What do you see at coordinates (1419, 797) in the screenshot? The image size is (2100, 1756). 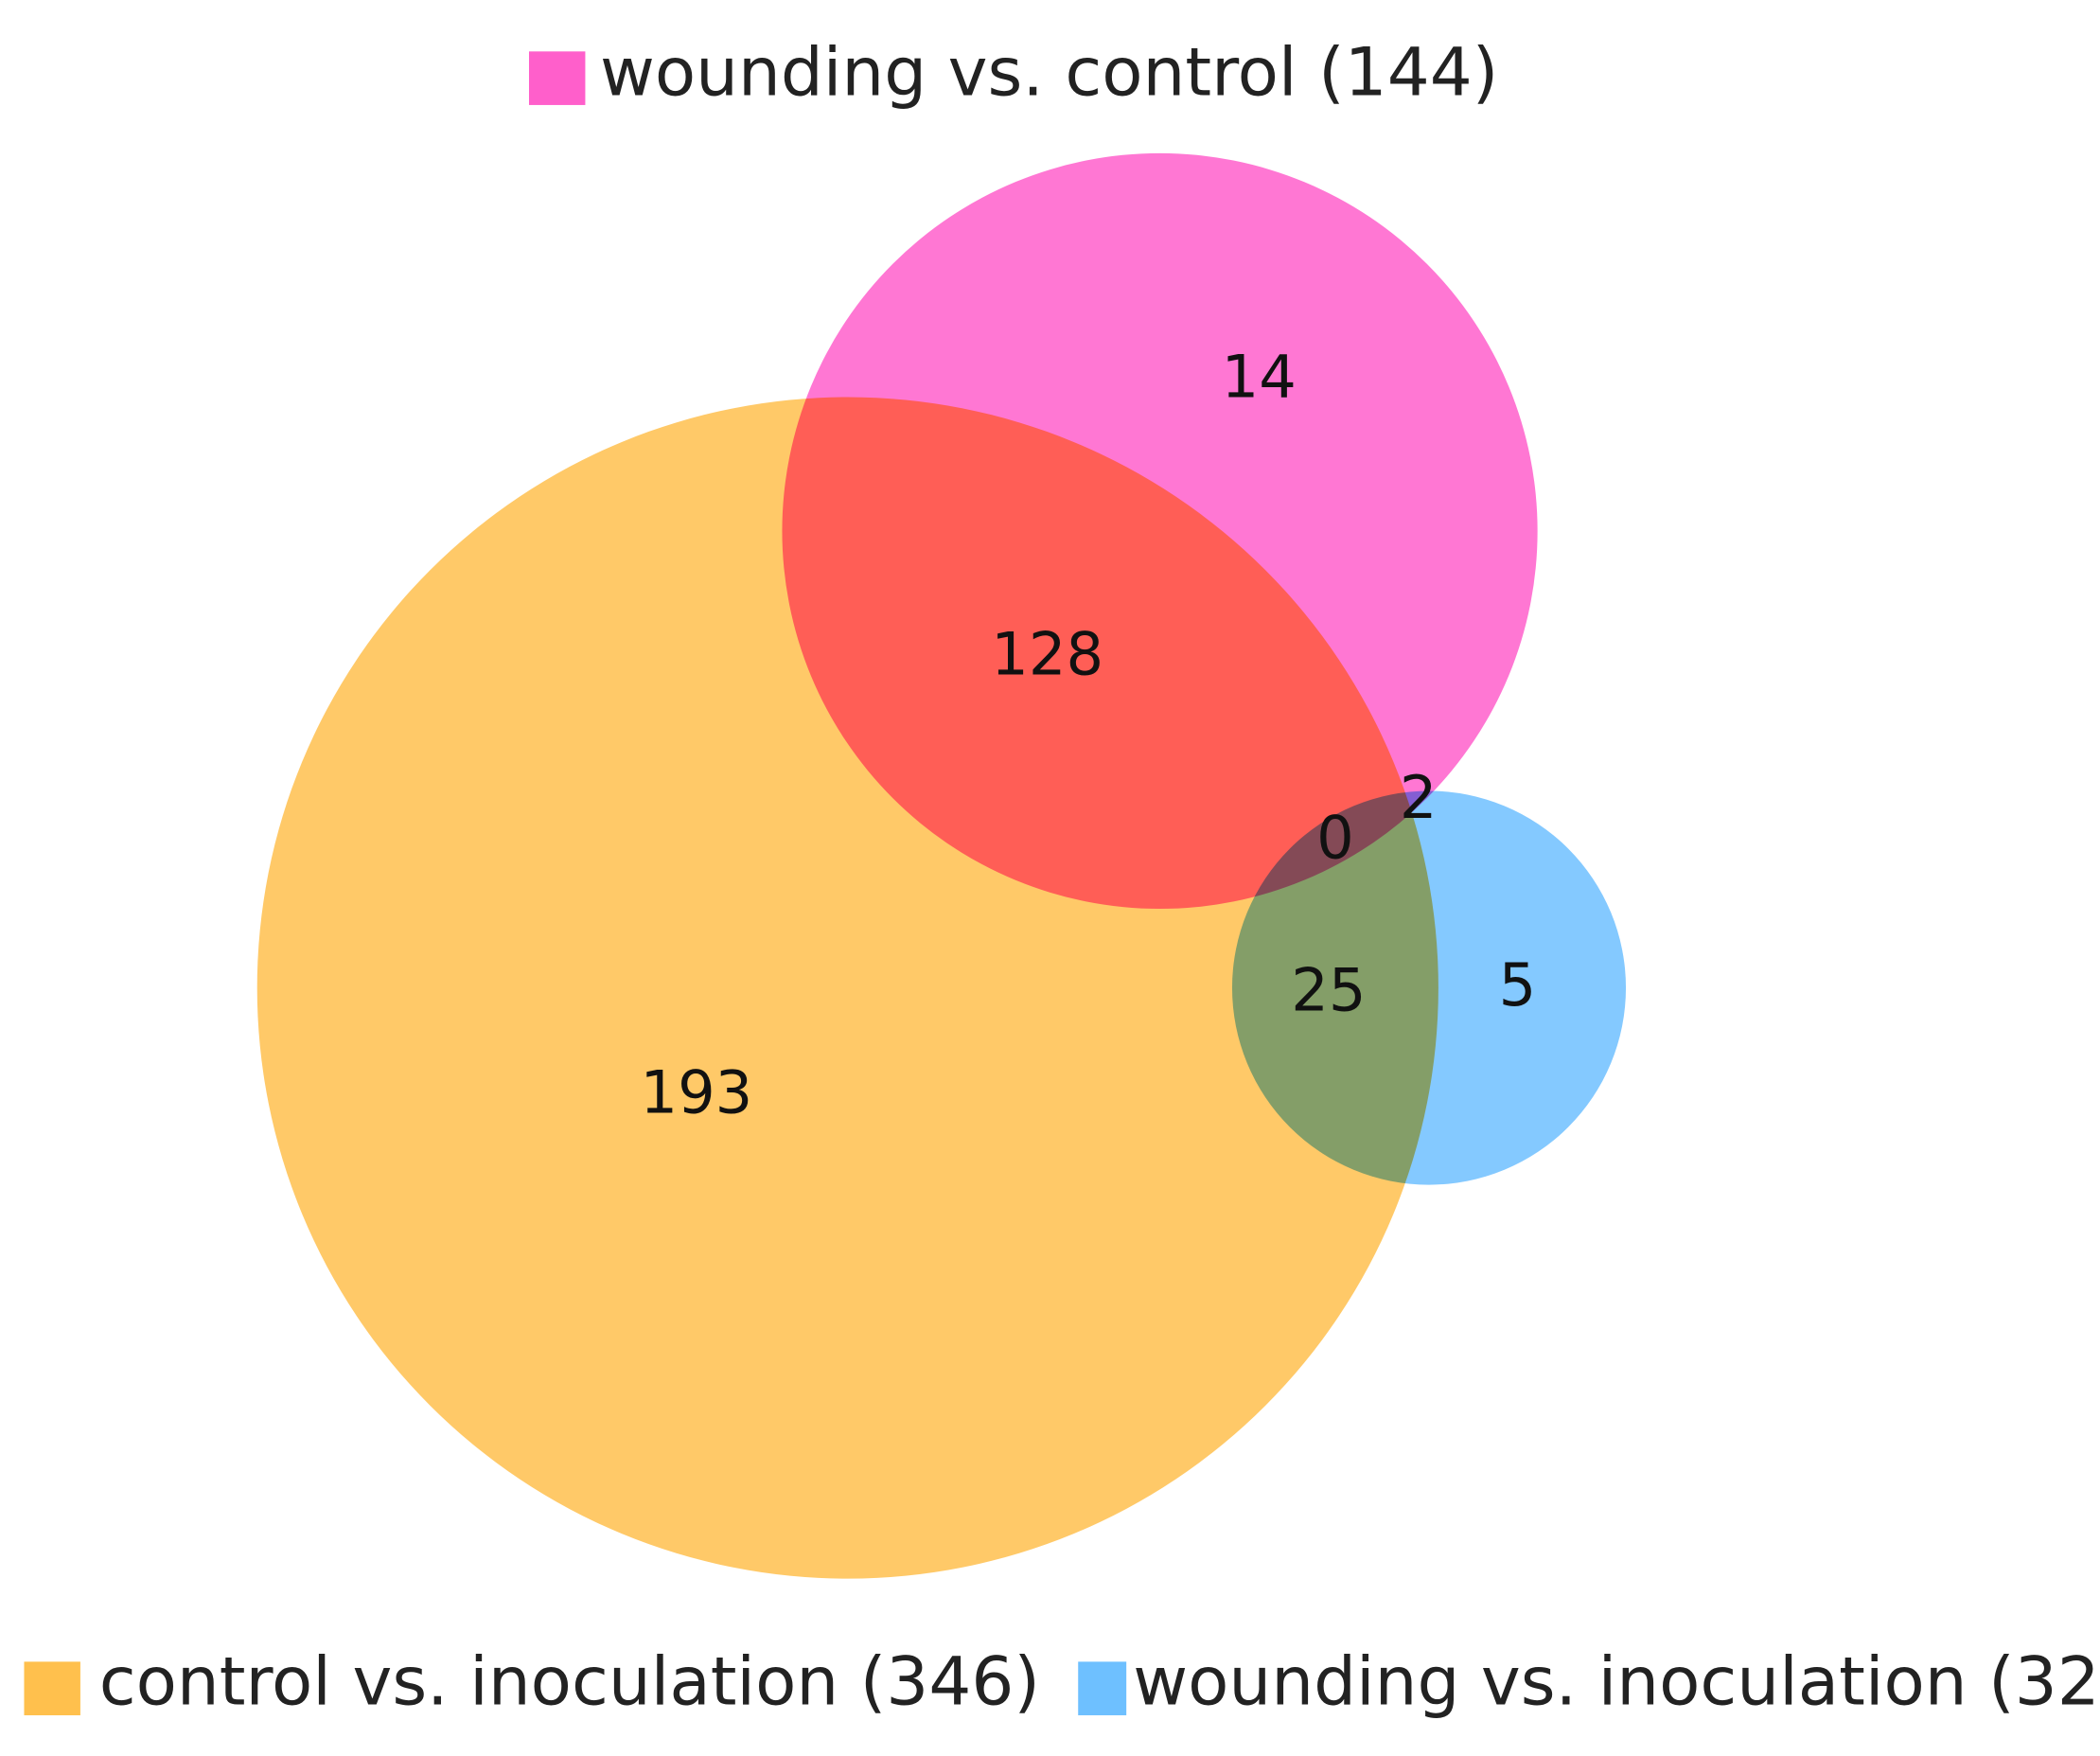 I see `region-label: 2` at bounding box center [1419, 797].